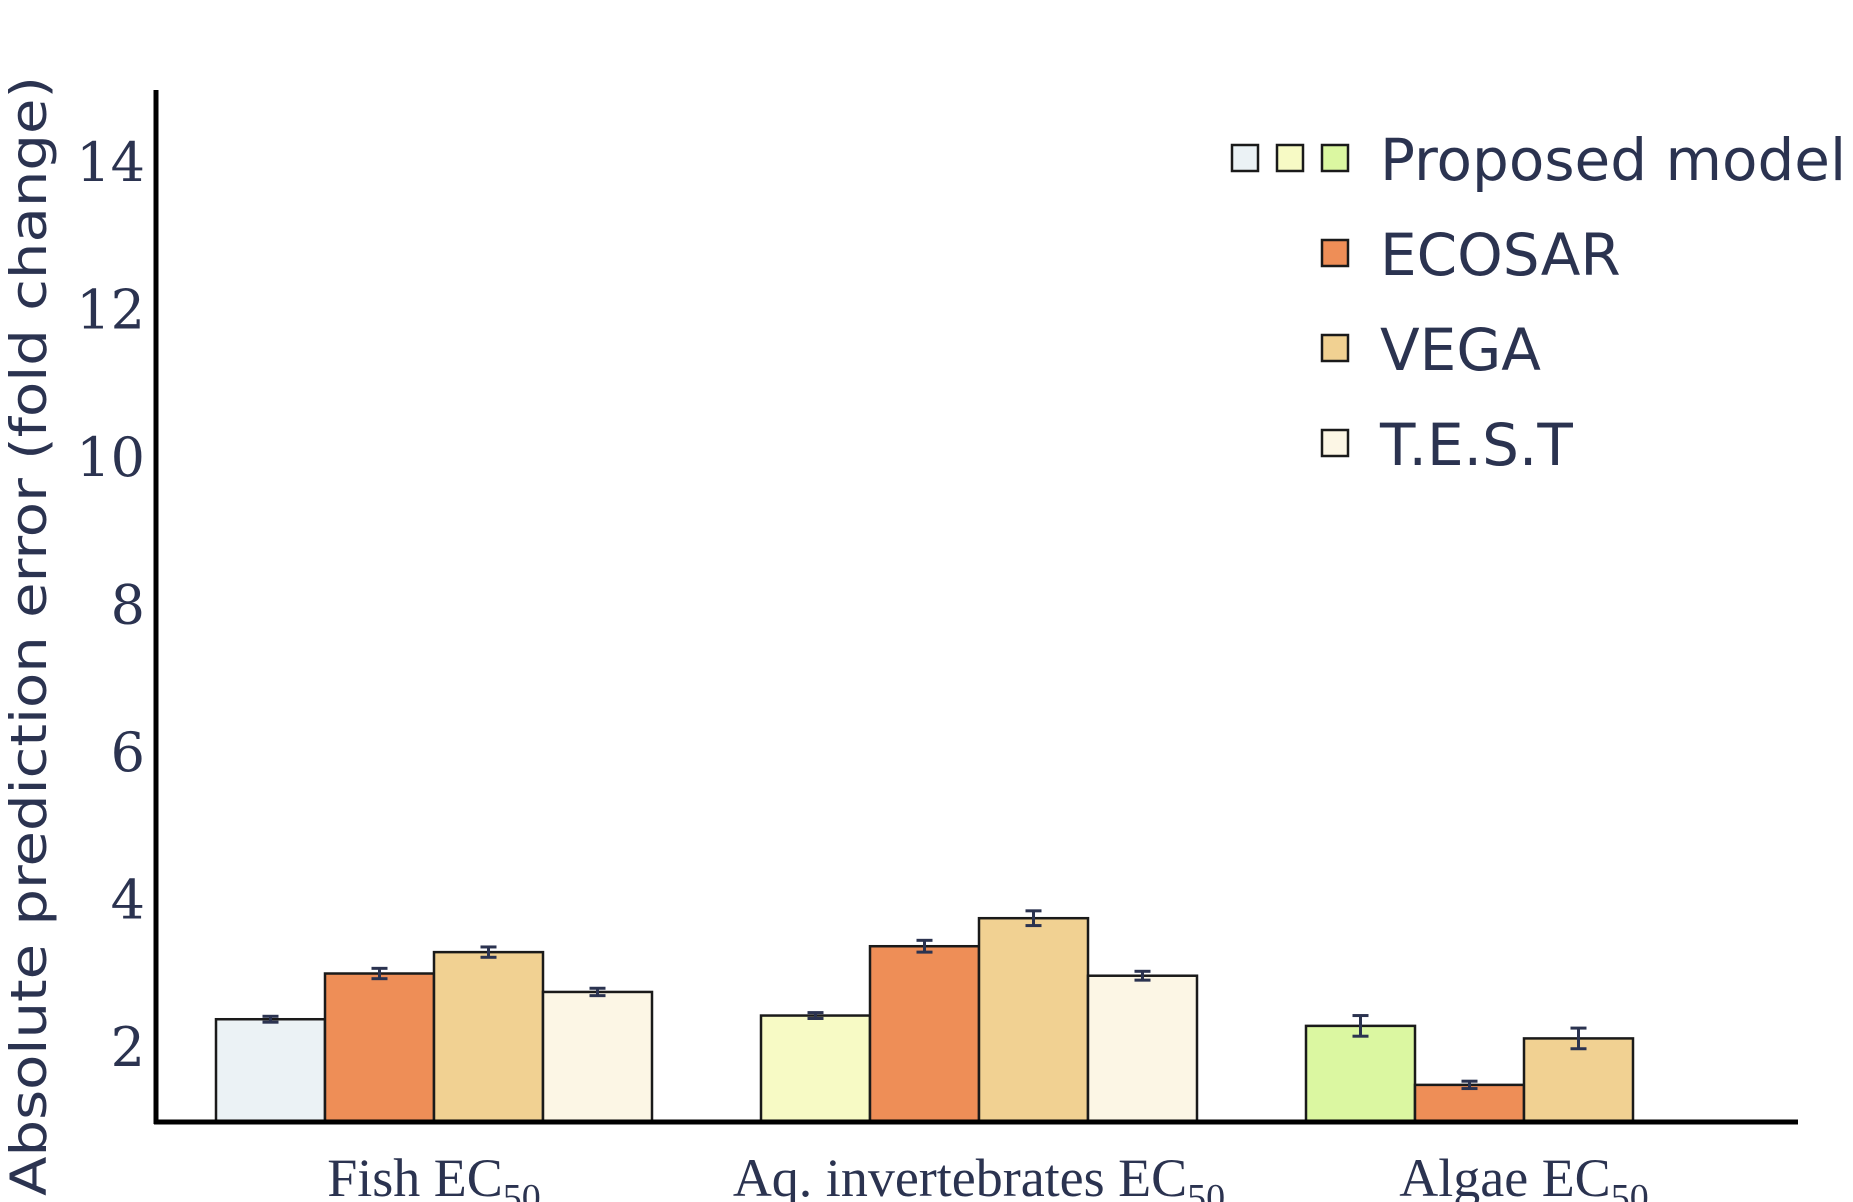 The width and height of the screenshot is (1853, 1202). I want to click on errorbars-layer, so click(924, 1000).